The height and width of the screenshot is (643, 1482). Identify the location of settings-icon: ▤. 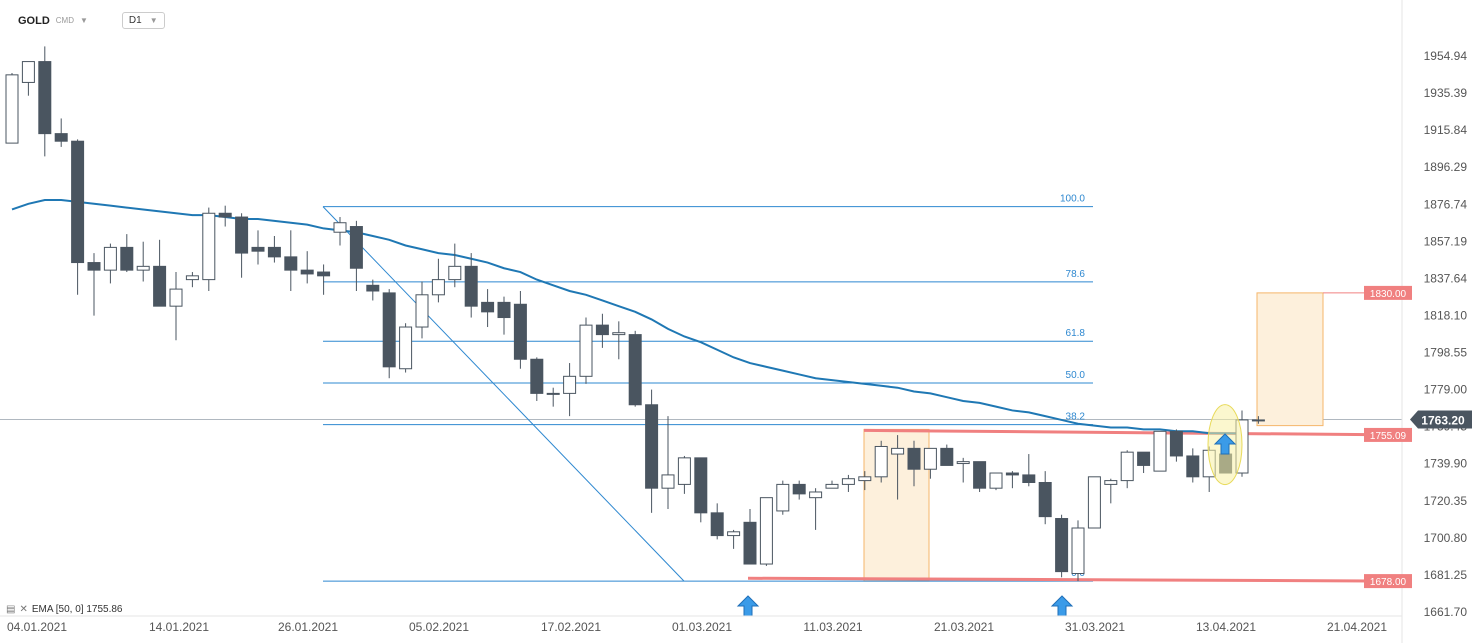
(11, 609).